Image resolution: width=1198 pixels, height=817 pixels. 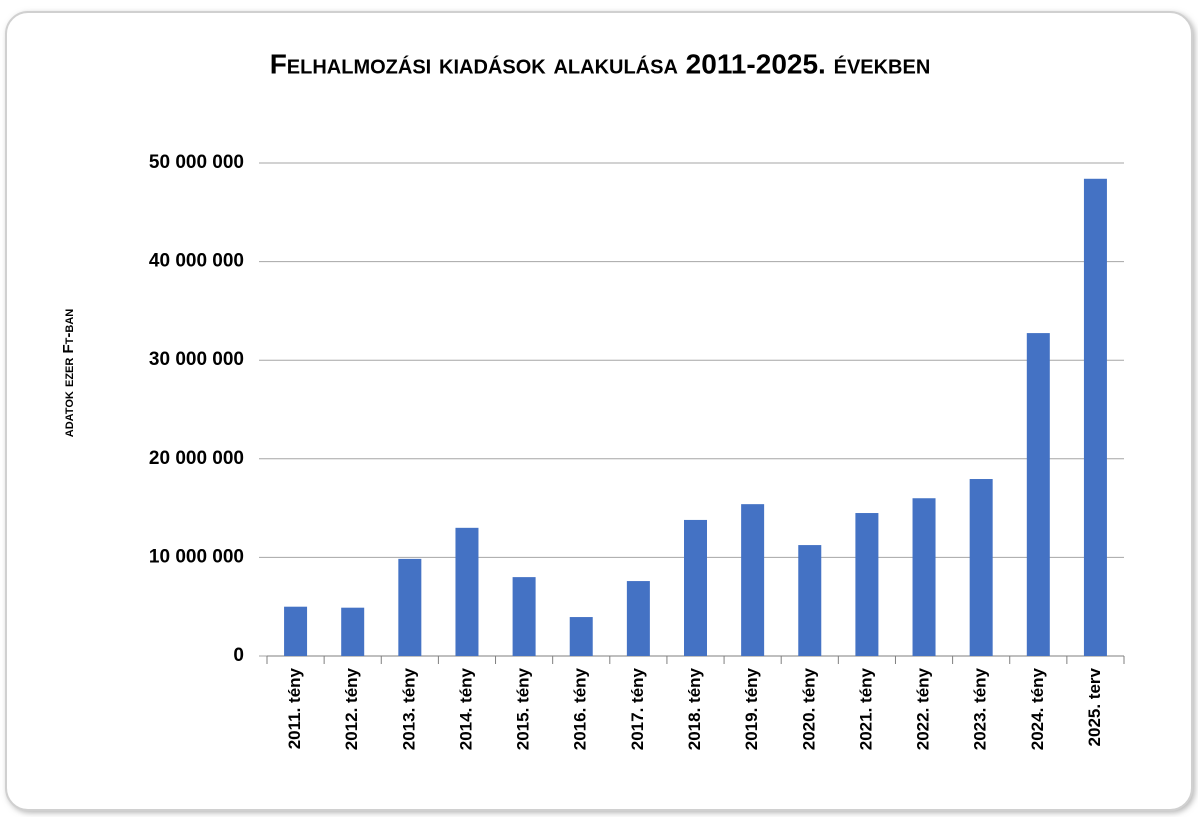 What do you see at coordinates (294, 708) in the screenshot?
I see `x-tick-label: 2011. tény` at bounding box center [294, 708].